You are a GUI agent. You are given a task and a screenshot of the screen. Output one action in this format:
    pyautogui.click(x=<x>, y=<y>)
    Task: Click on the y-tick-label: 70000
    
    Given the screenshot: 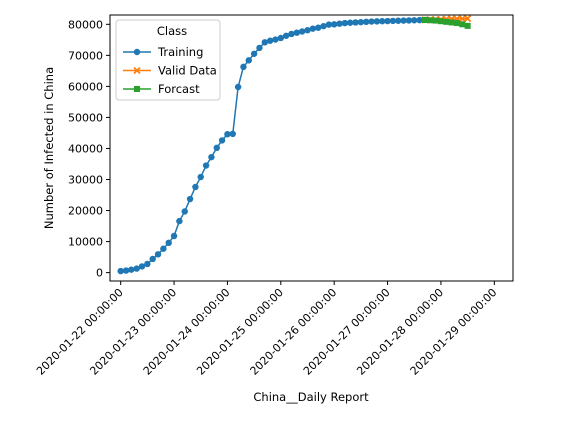 What is the action you would take?
    pyautogui.click(x=85, y=55)
    